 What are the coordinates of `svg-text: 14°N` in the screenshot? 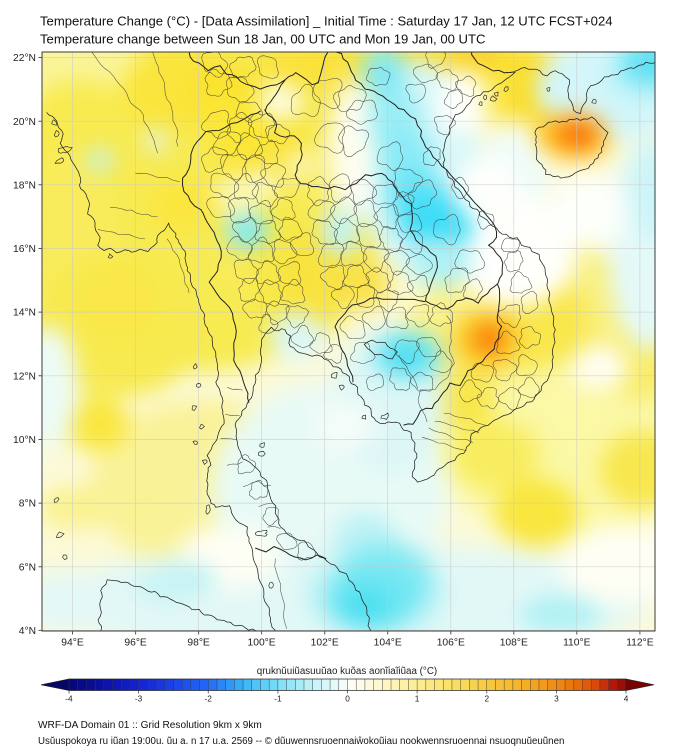 It's located at (24, 313).